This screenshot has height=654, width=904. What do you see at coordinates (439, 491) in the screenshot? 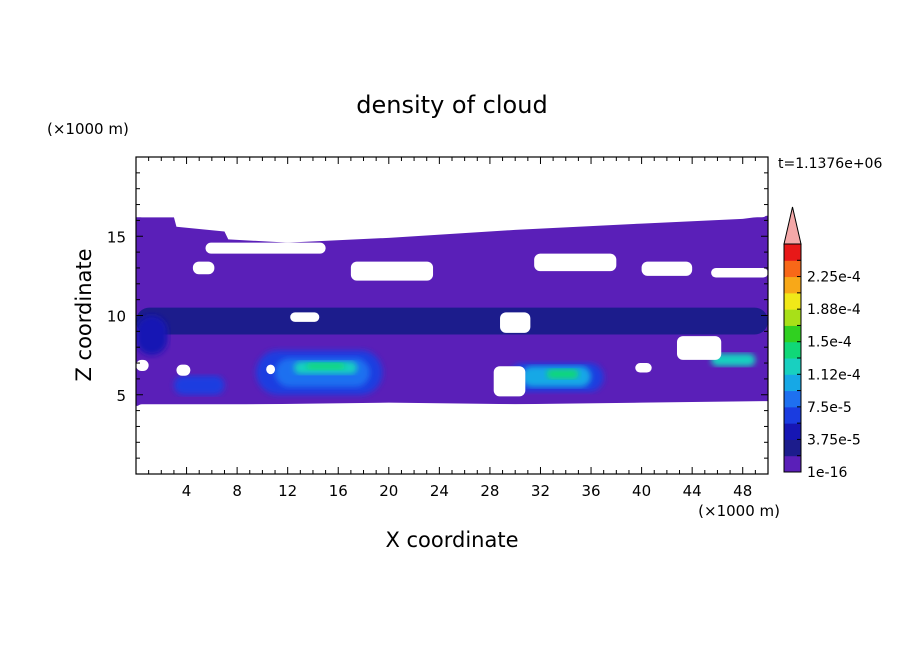
I see `x-tick-label: 24` at bounding box center [439, 491].